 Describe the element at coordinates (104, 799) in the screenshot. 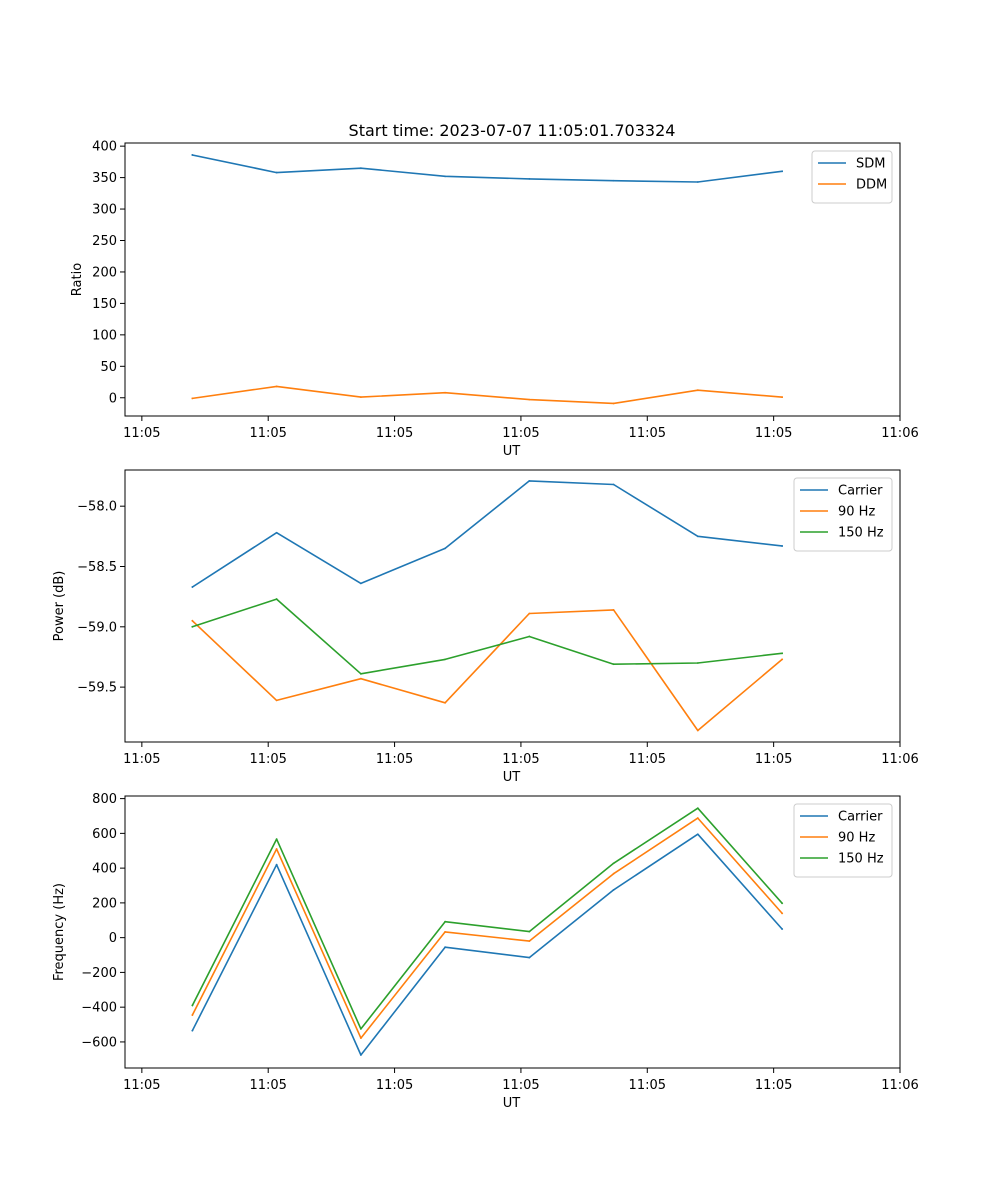

I see `y-tick-label: 800` at that location.